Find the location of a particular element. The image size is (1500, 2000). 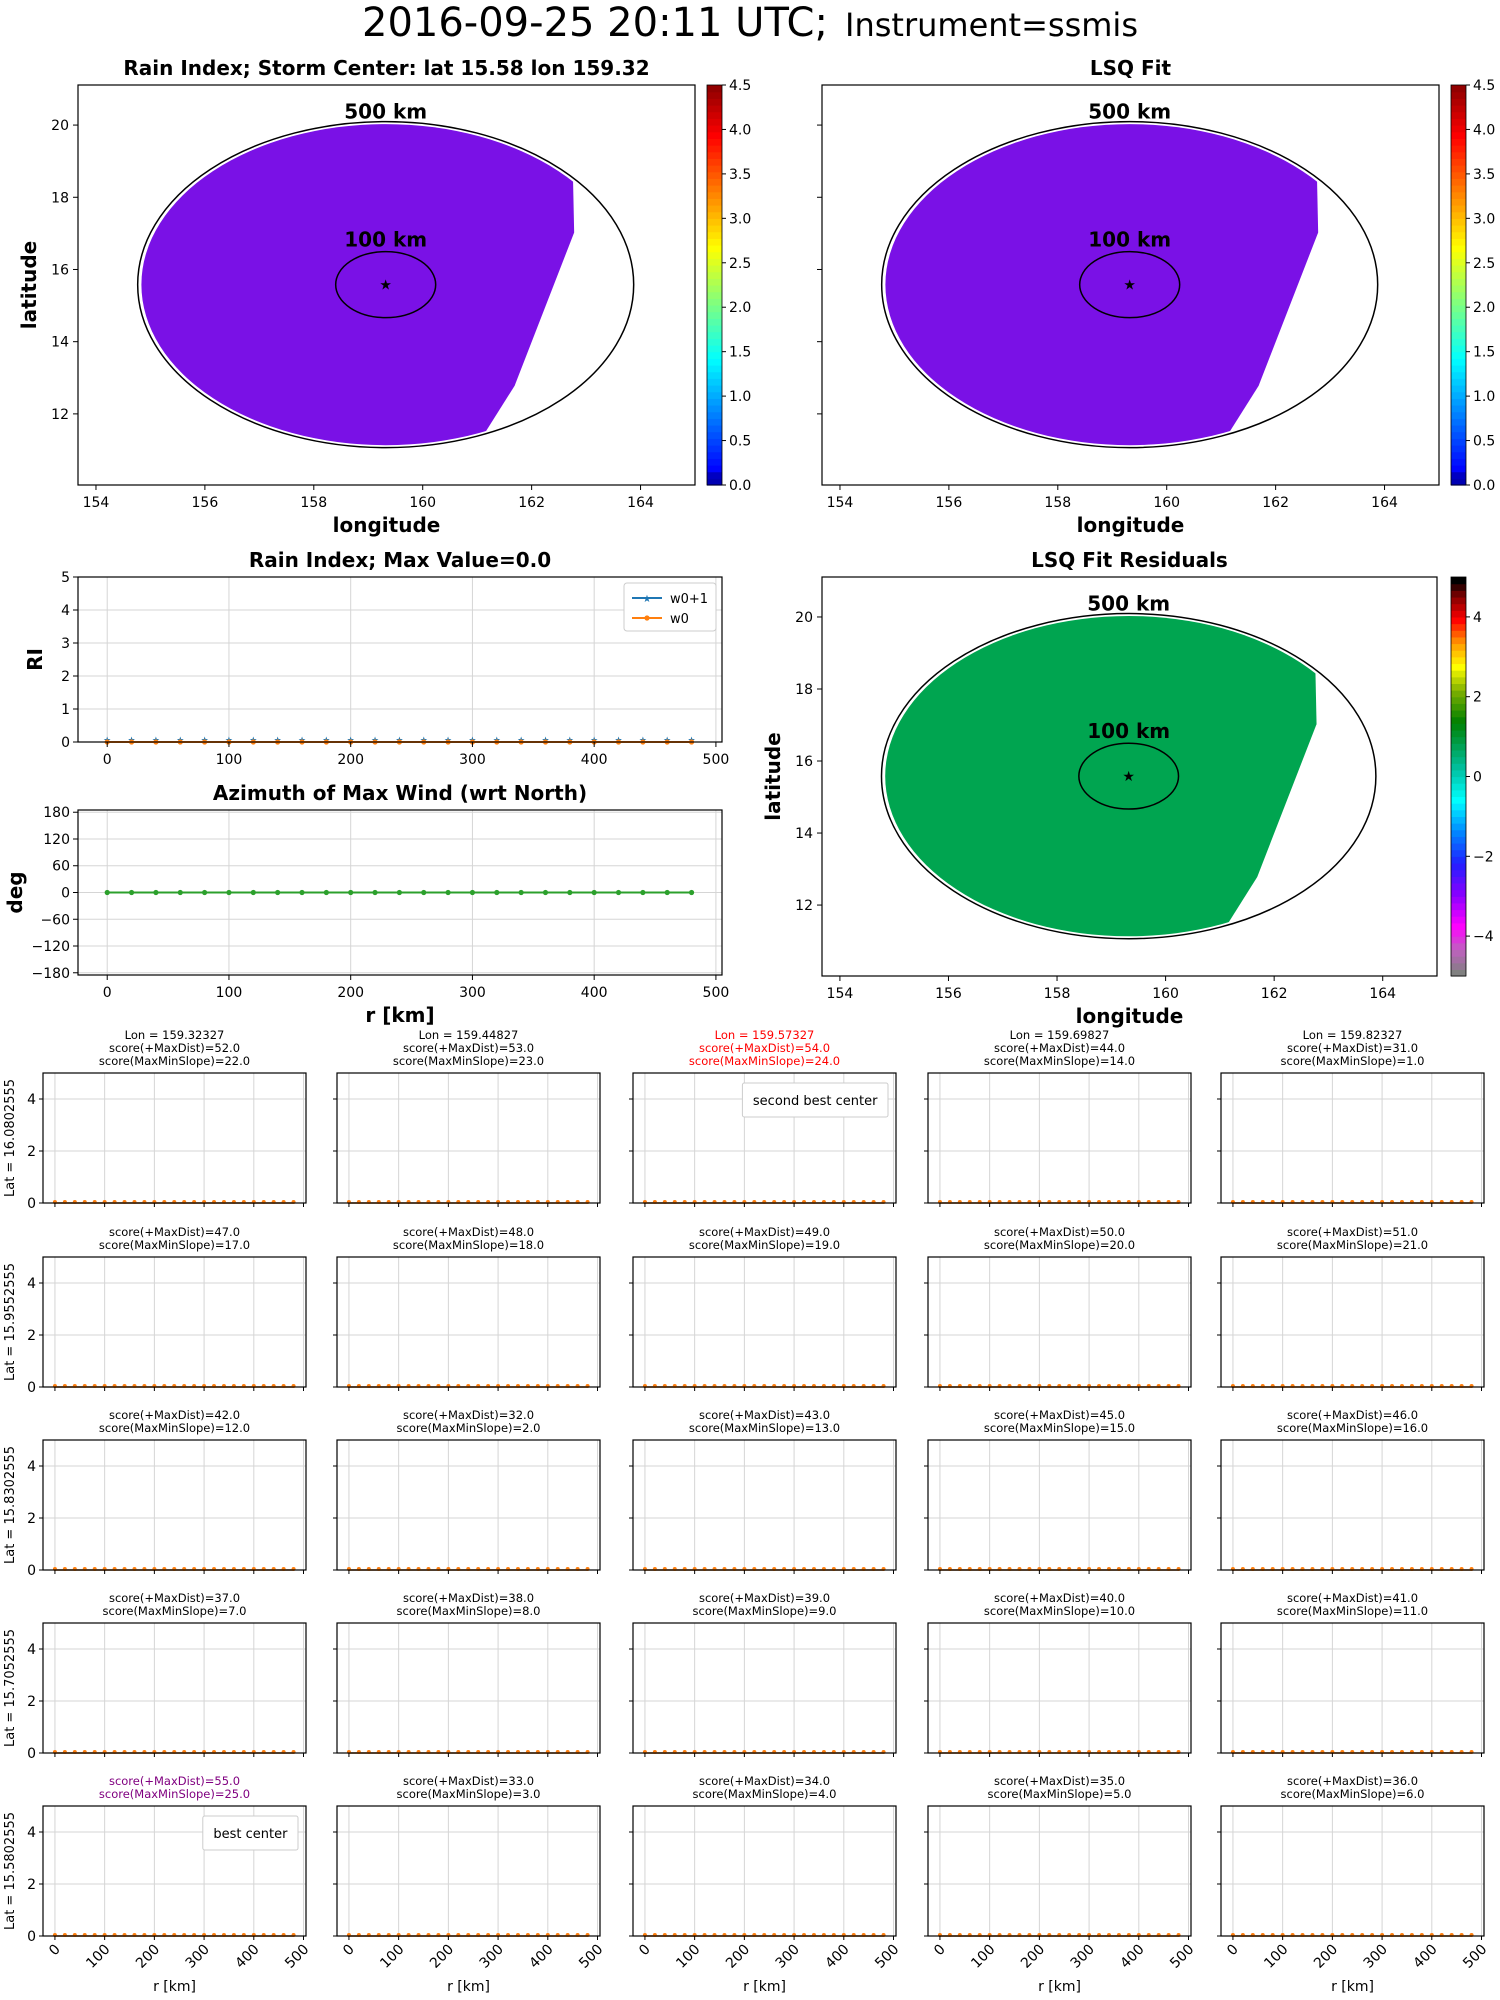

y-axis-label: RI is located at coordinates (35, 659).